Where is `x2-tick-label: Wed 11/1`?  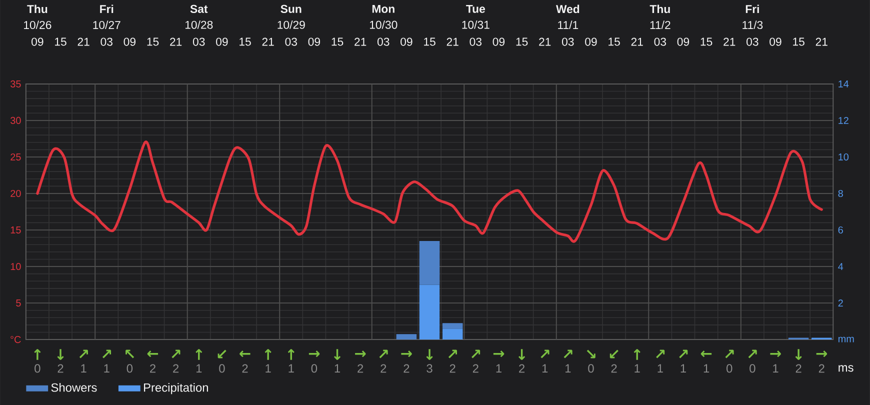 x2-tick-label: Wed 11/1 is located at coordinates (568, 16).